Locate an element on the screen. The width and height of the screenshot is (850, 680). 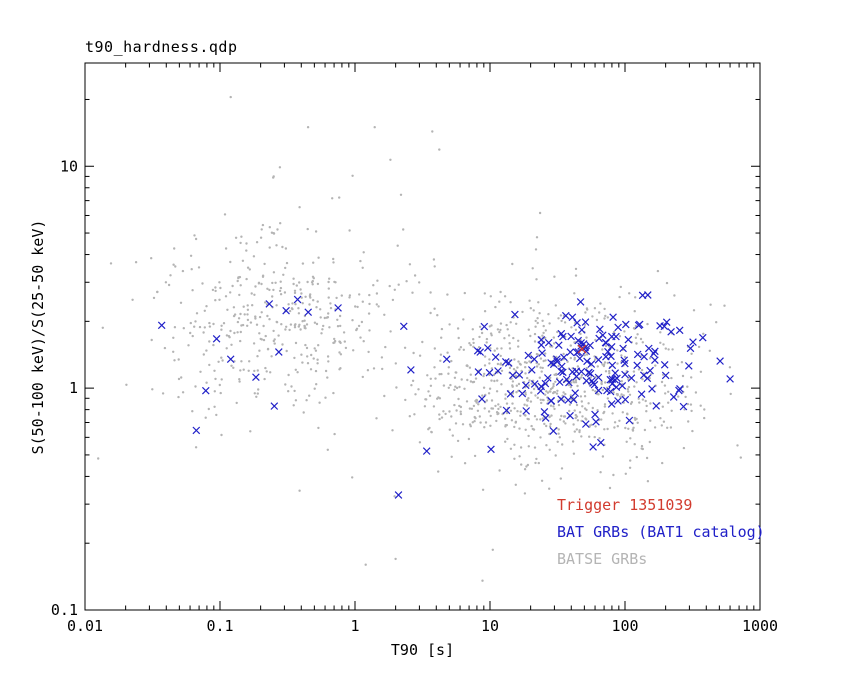
legend-item-bat-grbs: BAT GRBs (BAT1 catalog) is located at coordinates (661, 532).